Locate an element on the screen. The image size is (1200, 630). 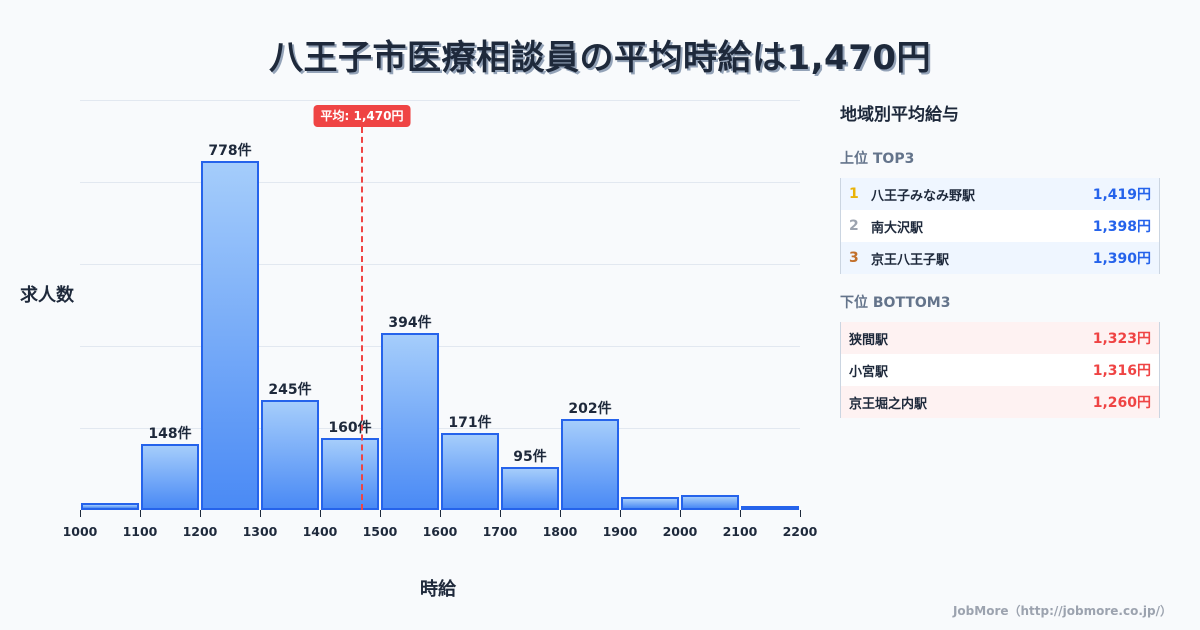
average-badge: 平均: 1,470円 is located at coordinates (362, 116).